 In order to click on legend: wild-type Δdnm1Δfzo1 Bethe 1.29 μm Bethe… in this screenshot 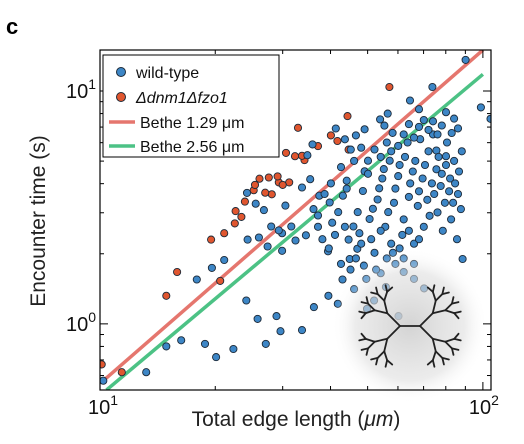, I will do `click(191, 106)`.